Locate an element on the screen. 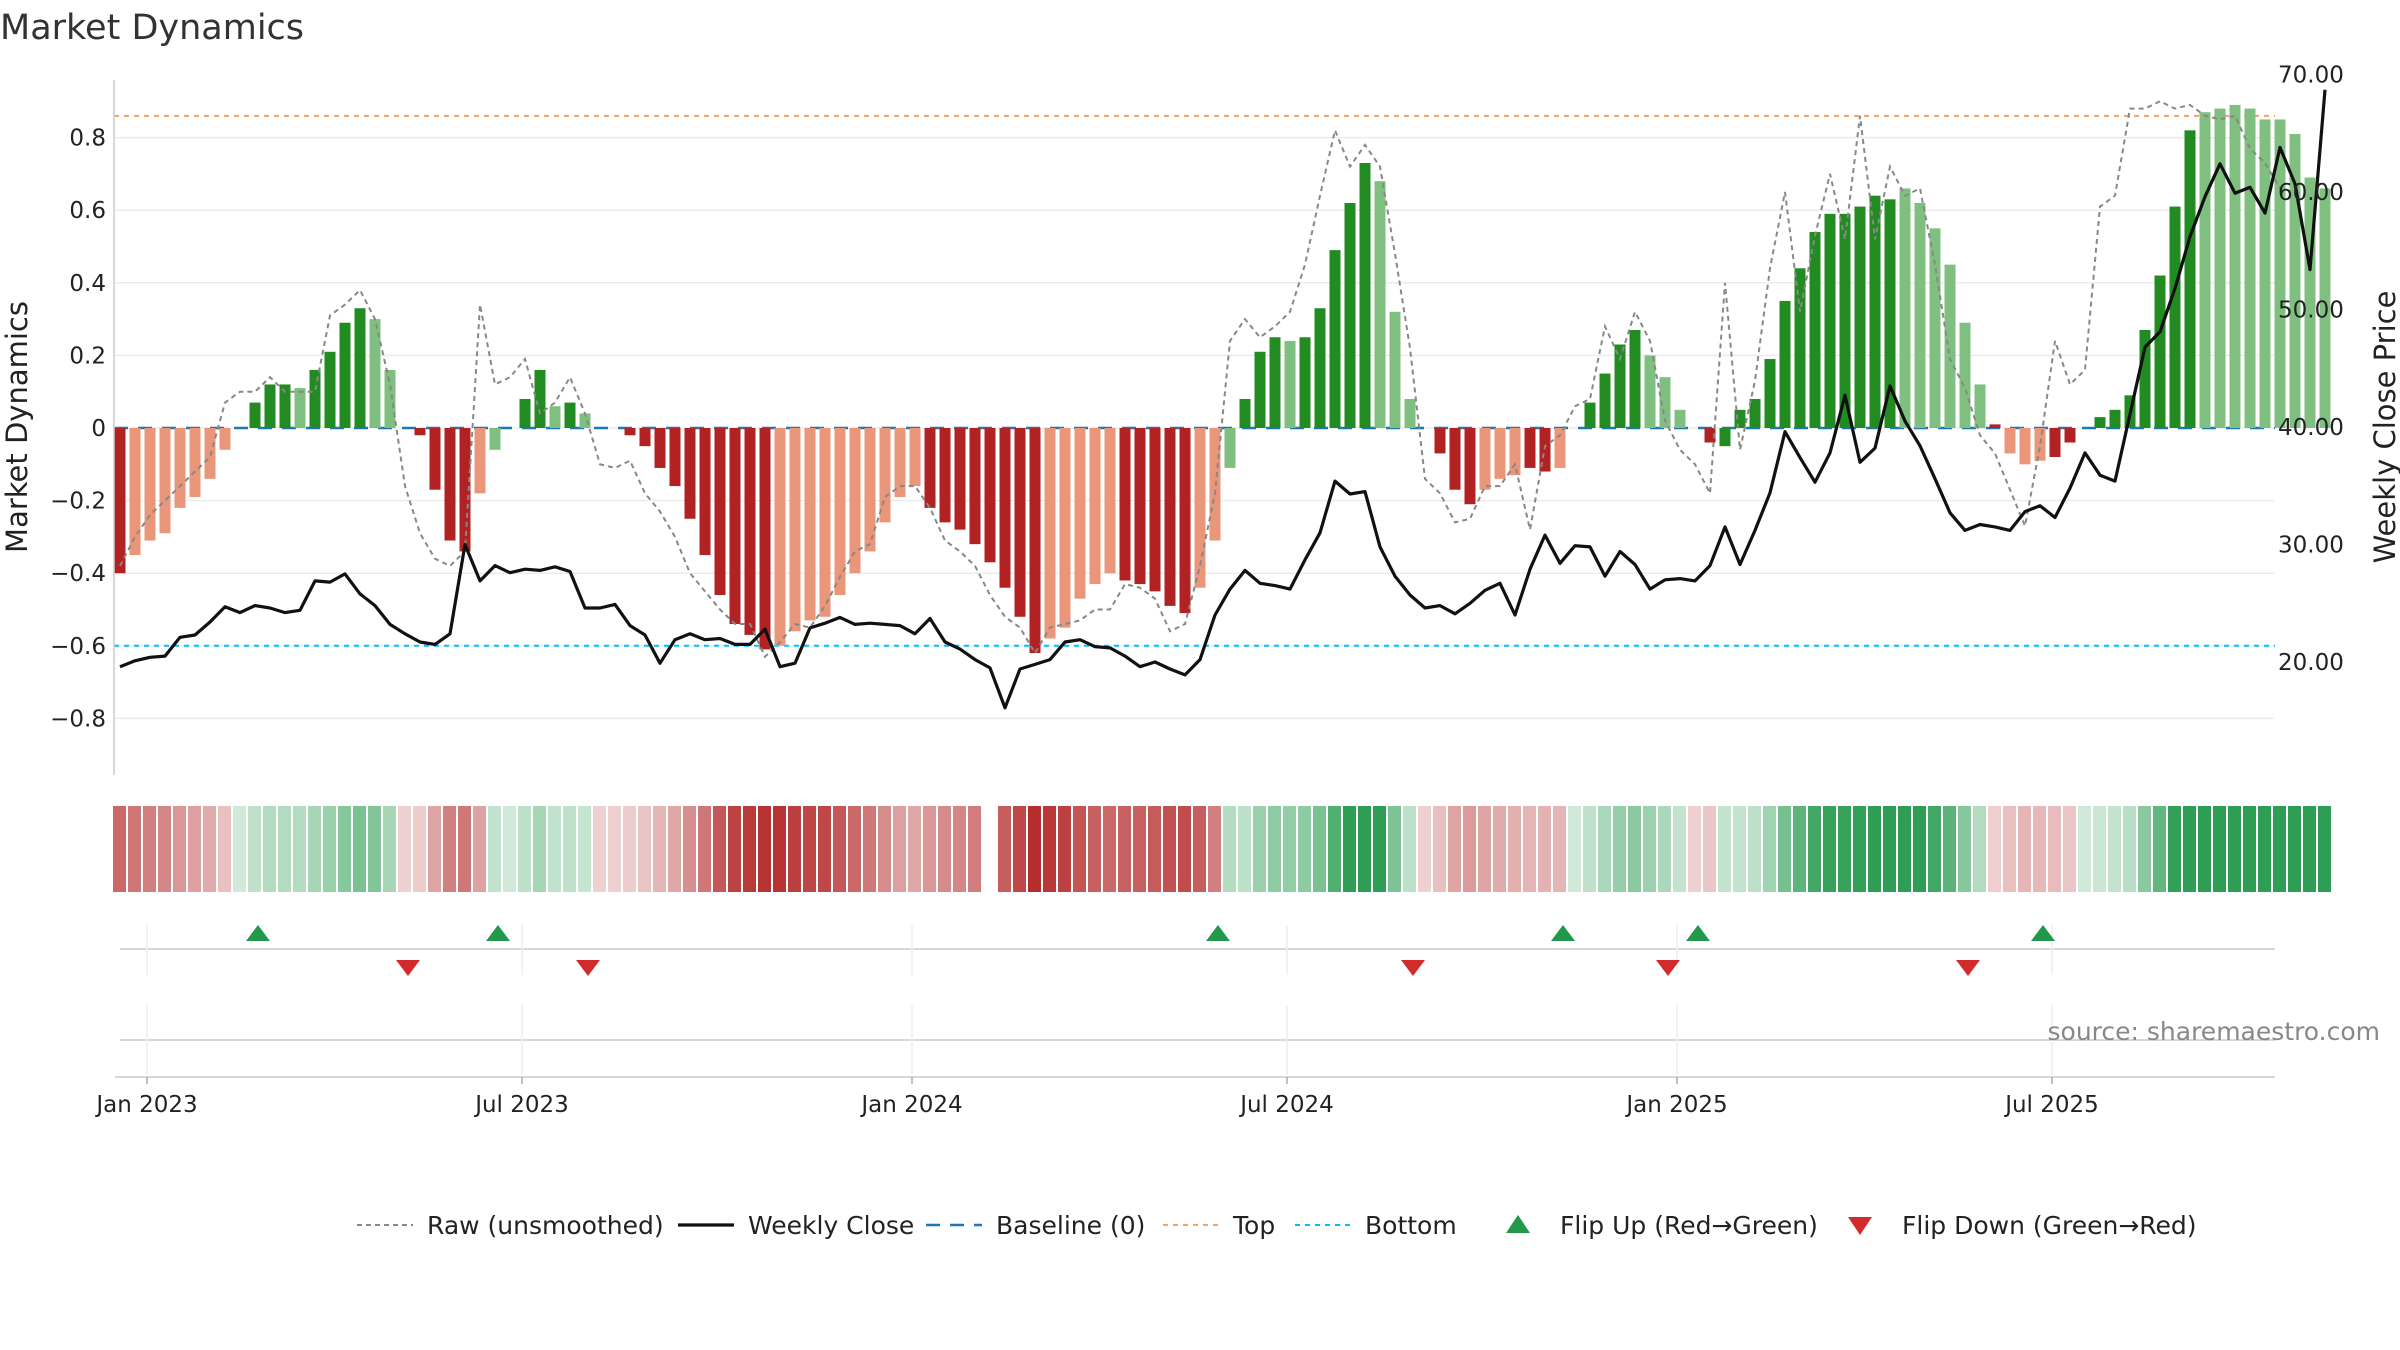  legend-label: Flip Up (Red→Green) is located at coordinates (1689, 1225).